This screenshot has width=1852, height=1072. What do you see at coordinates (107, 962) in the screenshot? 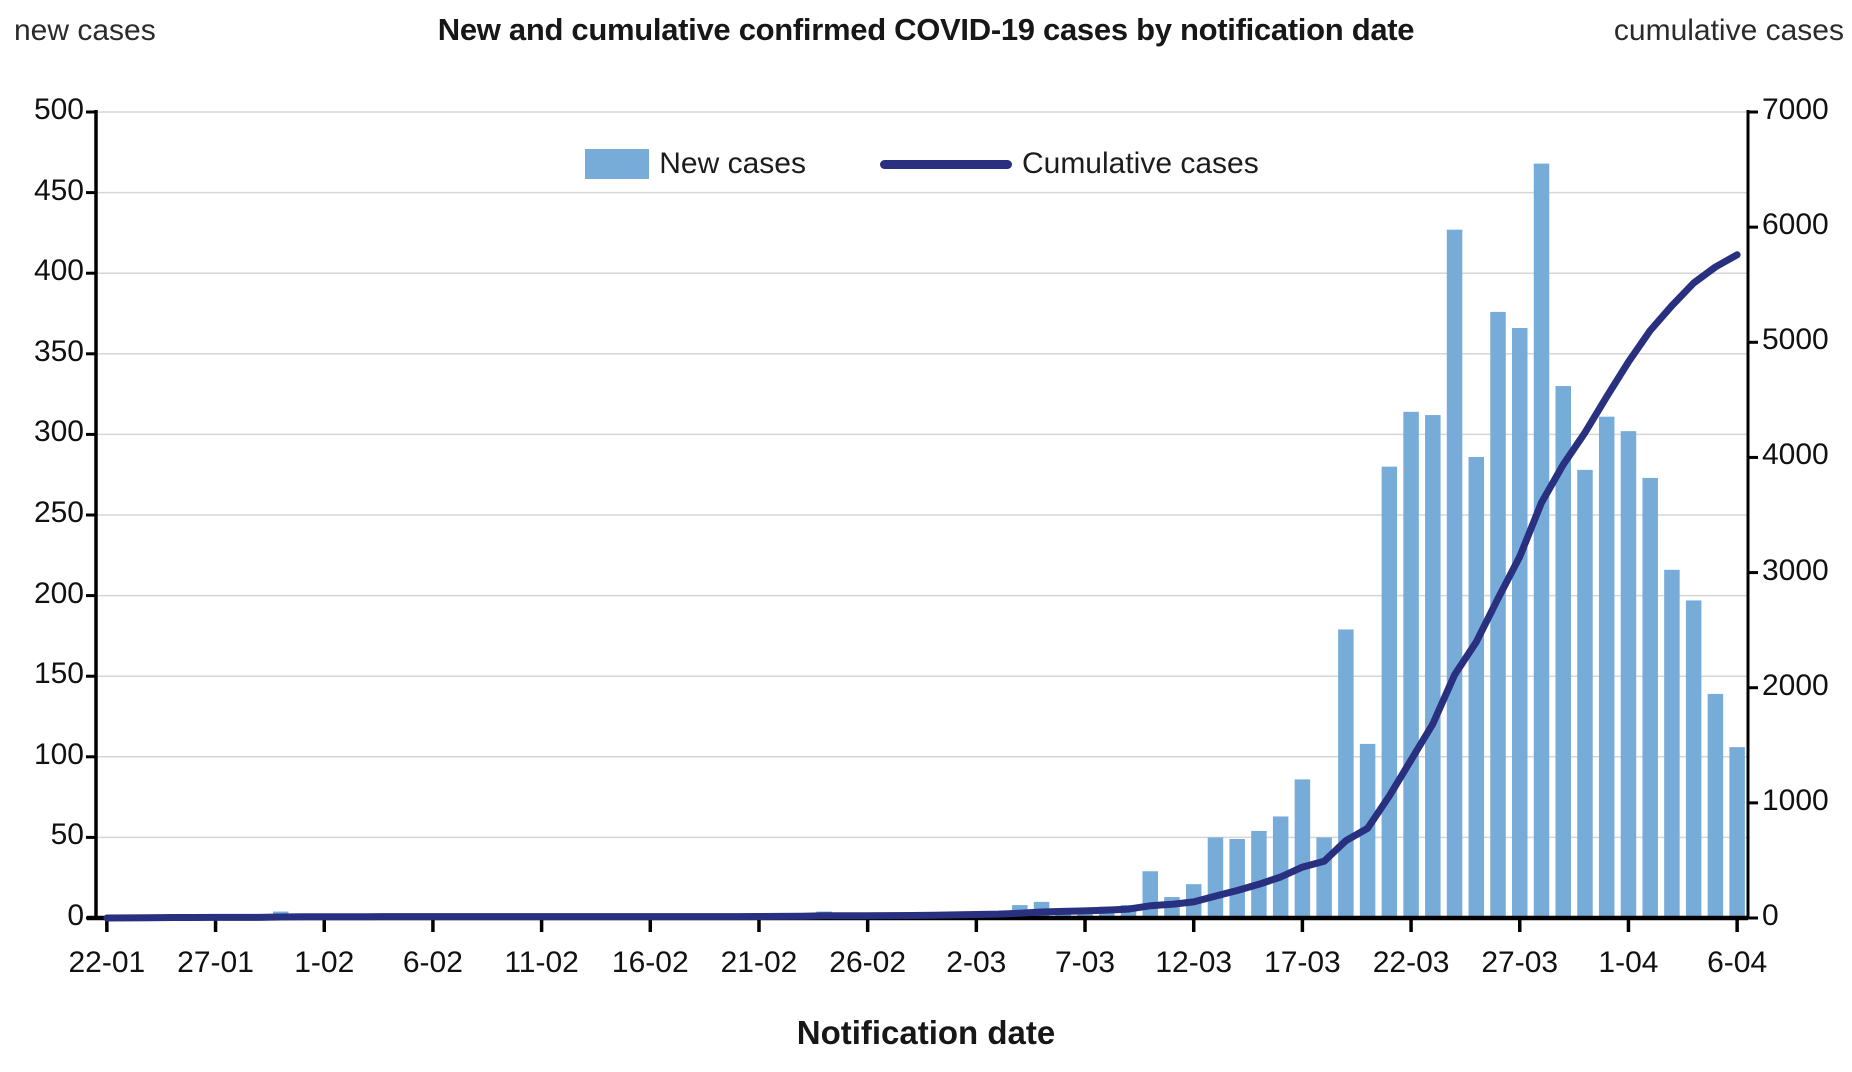
I see `x-axis-tick-label: 22-01` at bounding box center [107, 962].